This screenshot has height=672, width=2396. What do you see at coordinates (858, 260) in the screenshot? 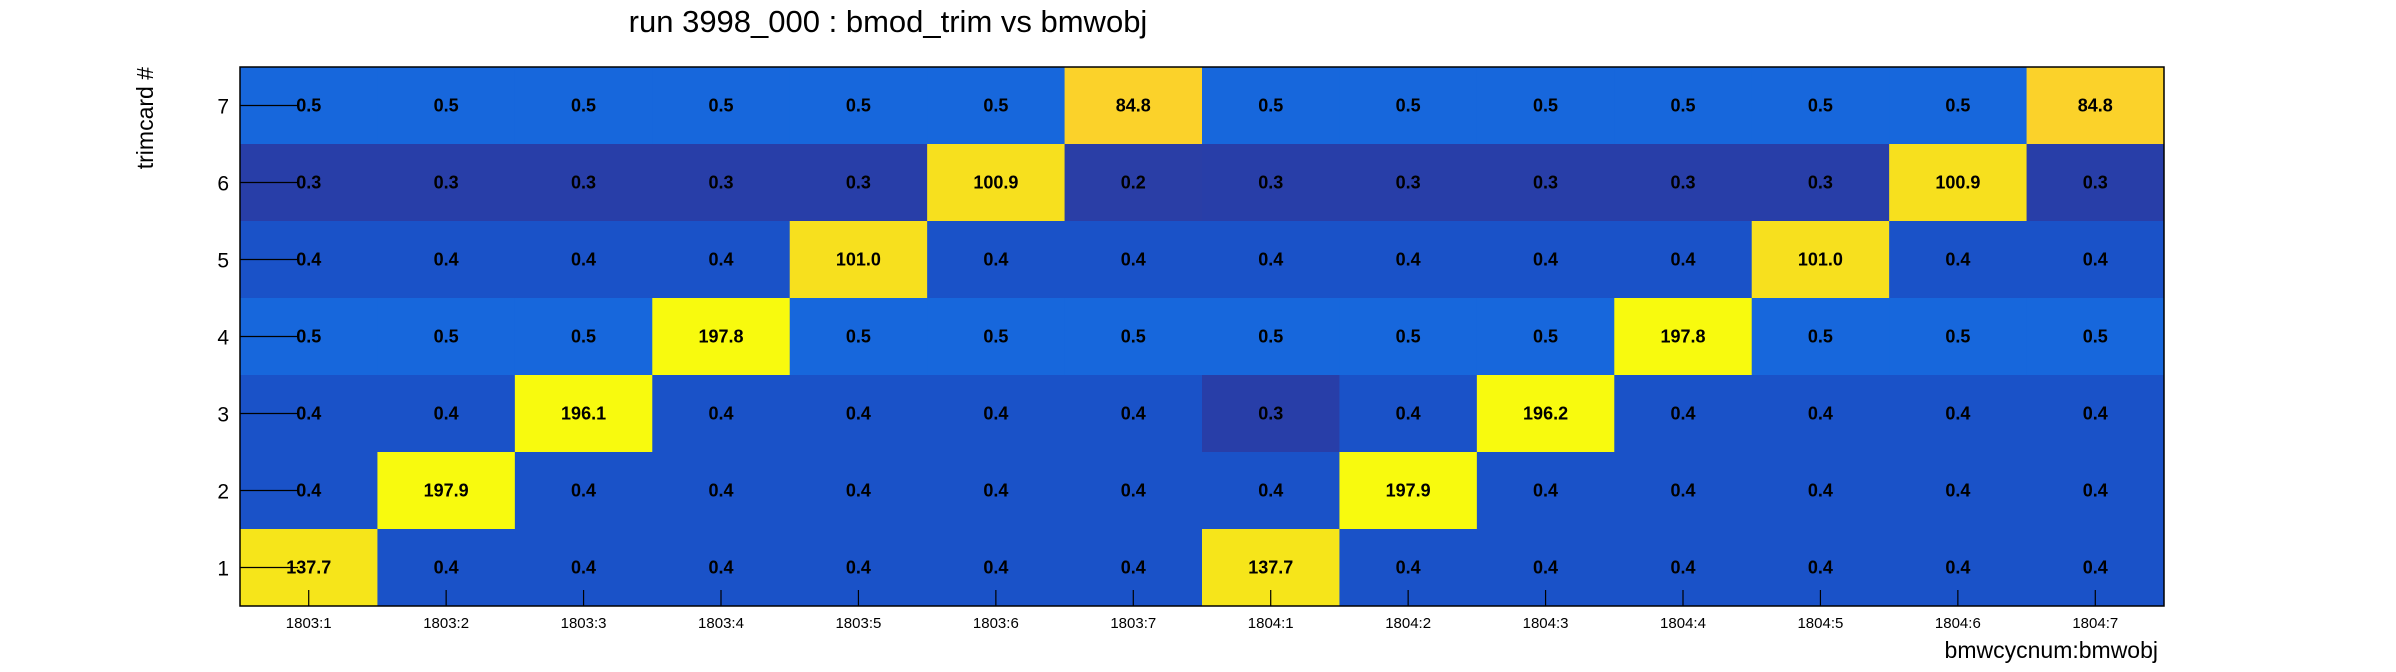
I see `cell-value-label: 101.0` at bounding box center [858, 260].